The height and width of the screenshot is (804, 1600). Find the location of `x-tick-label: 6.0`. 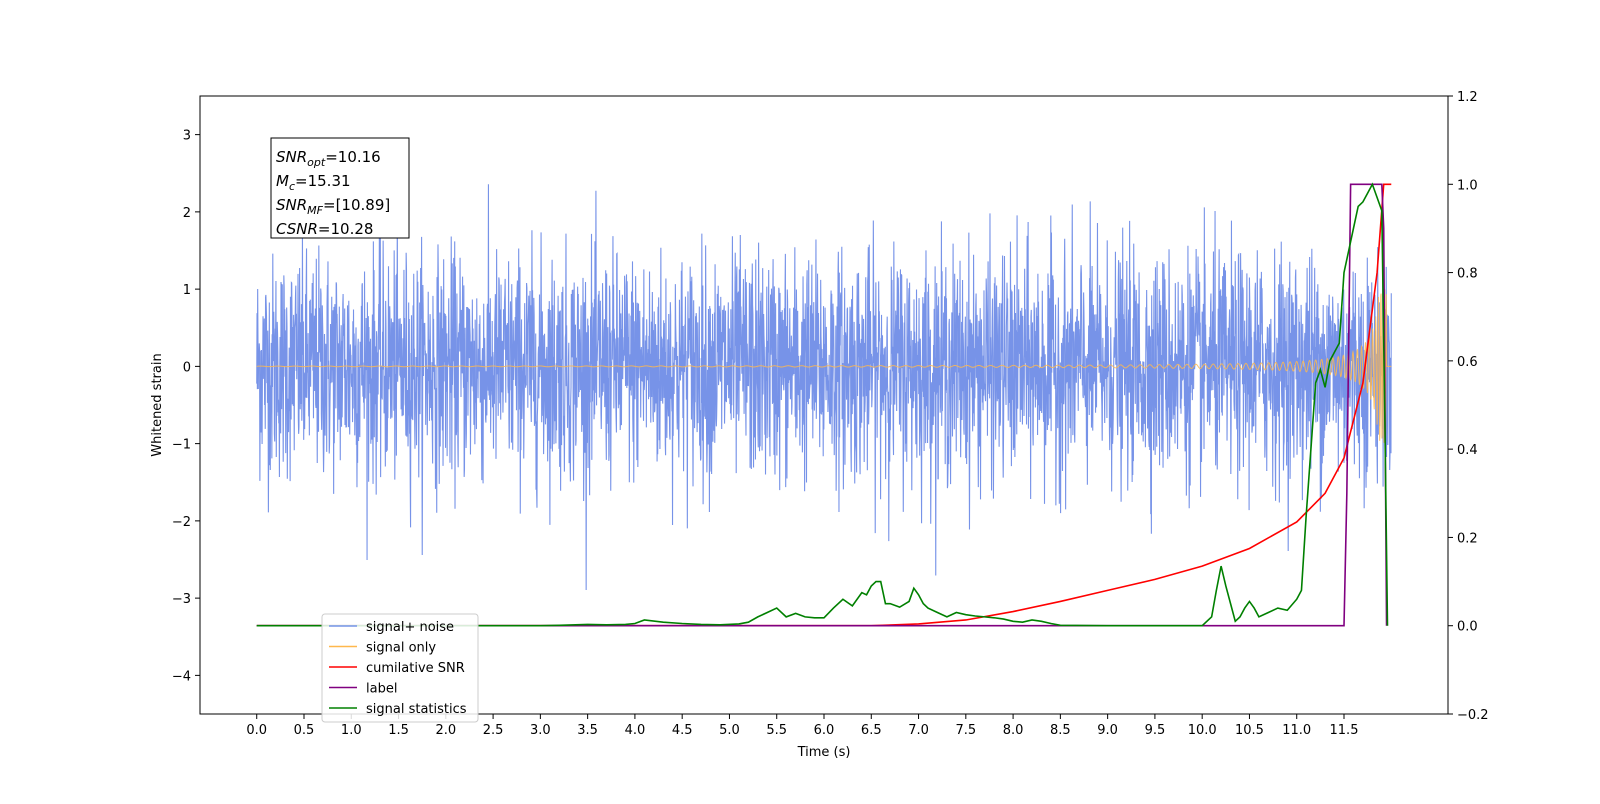

x-tick-label: 6.0 is located at coordinates (824, 730).